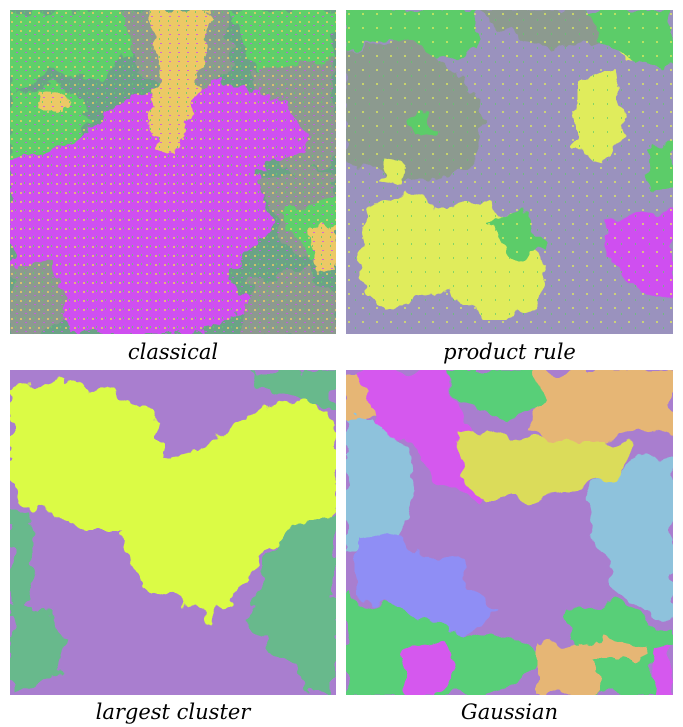 The height and width of the screenshot is (727, 683). I want to click on gaussian-caption: Gaussian, so click(509, 712).